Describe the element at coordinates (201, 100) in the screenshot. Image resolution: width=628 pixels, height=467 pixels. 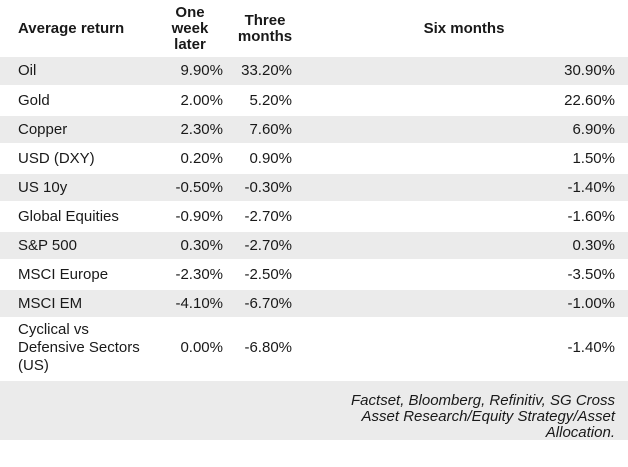
I see `one-week-value: 2.00%` at that location.